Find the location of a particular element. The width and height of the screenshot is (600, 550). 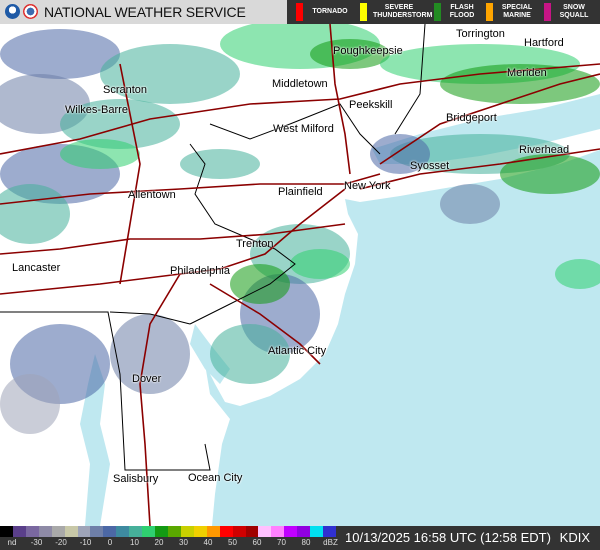

scale-tick: dBZ is located at coordinates (330, 542).